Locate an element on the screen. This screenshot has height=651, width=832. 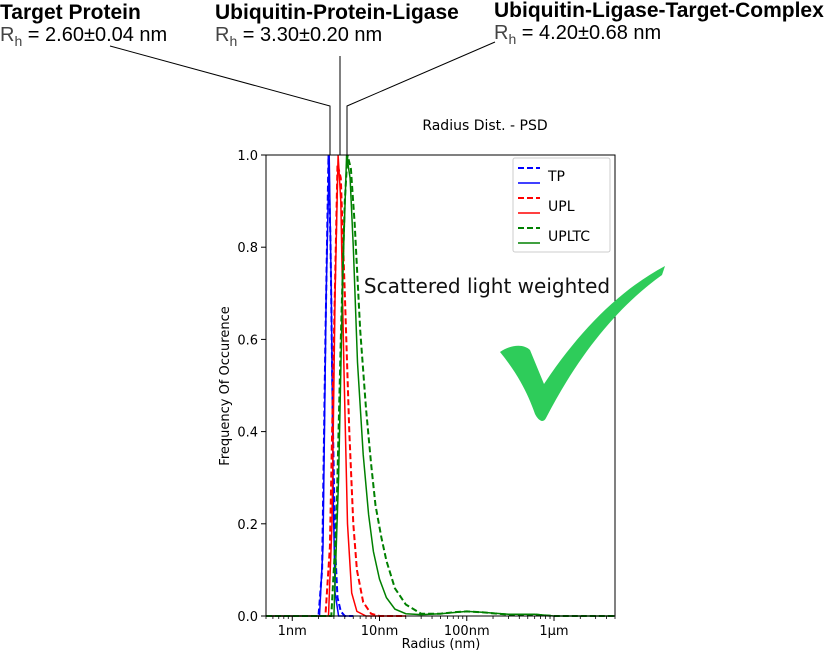
y-tick-label: 0.6 is located at coordinates (247, 340).